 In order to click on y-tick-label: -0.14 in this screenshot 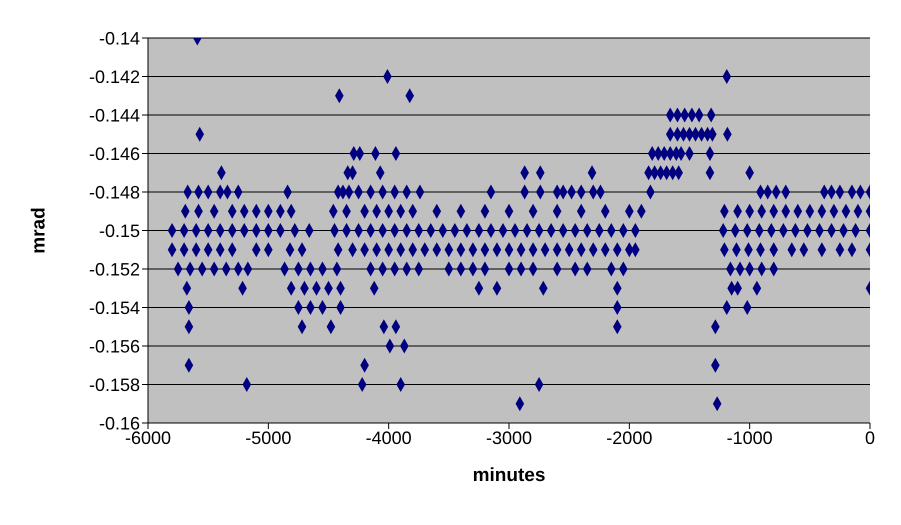, I will do `click(119, 38)`.